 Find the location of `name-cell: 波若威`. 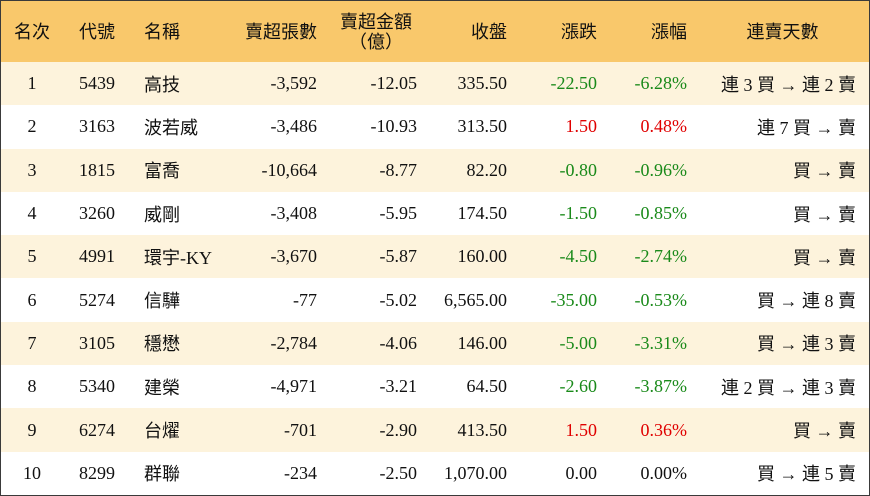

name-cell: 波若威 is located at coordinates (171, 127).